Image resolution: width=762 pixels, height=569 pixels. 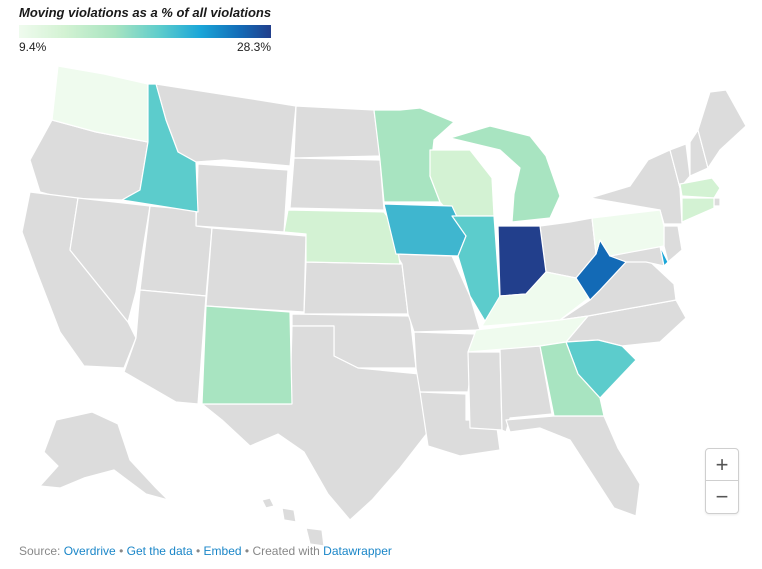 I want to click on state-NV, so click(x=110, y=260).